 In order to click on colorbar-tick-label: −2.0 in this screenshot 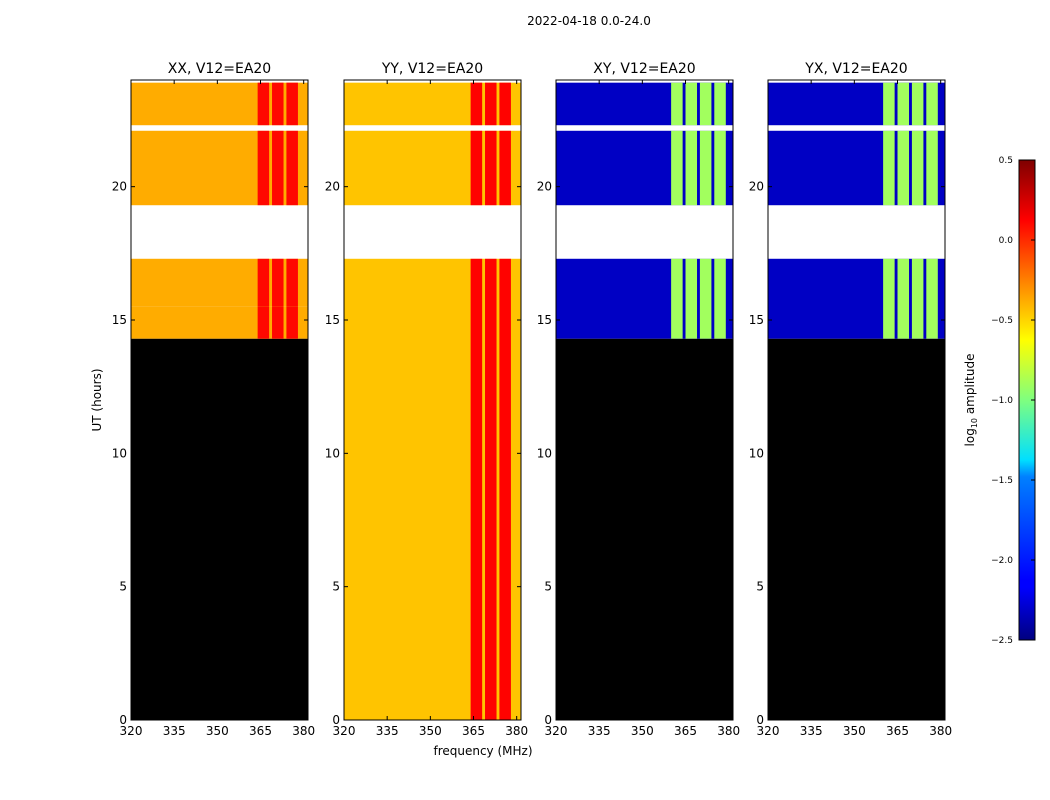, I will do `click(1002, 561)`.